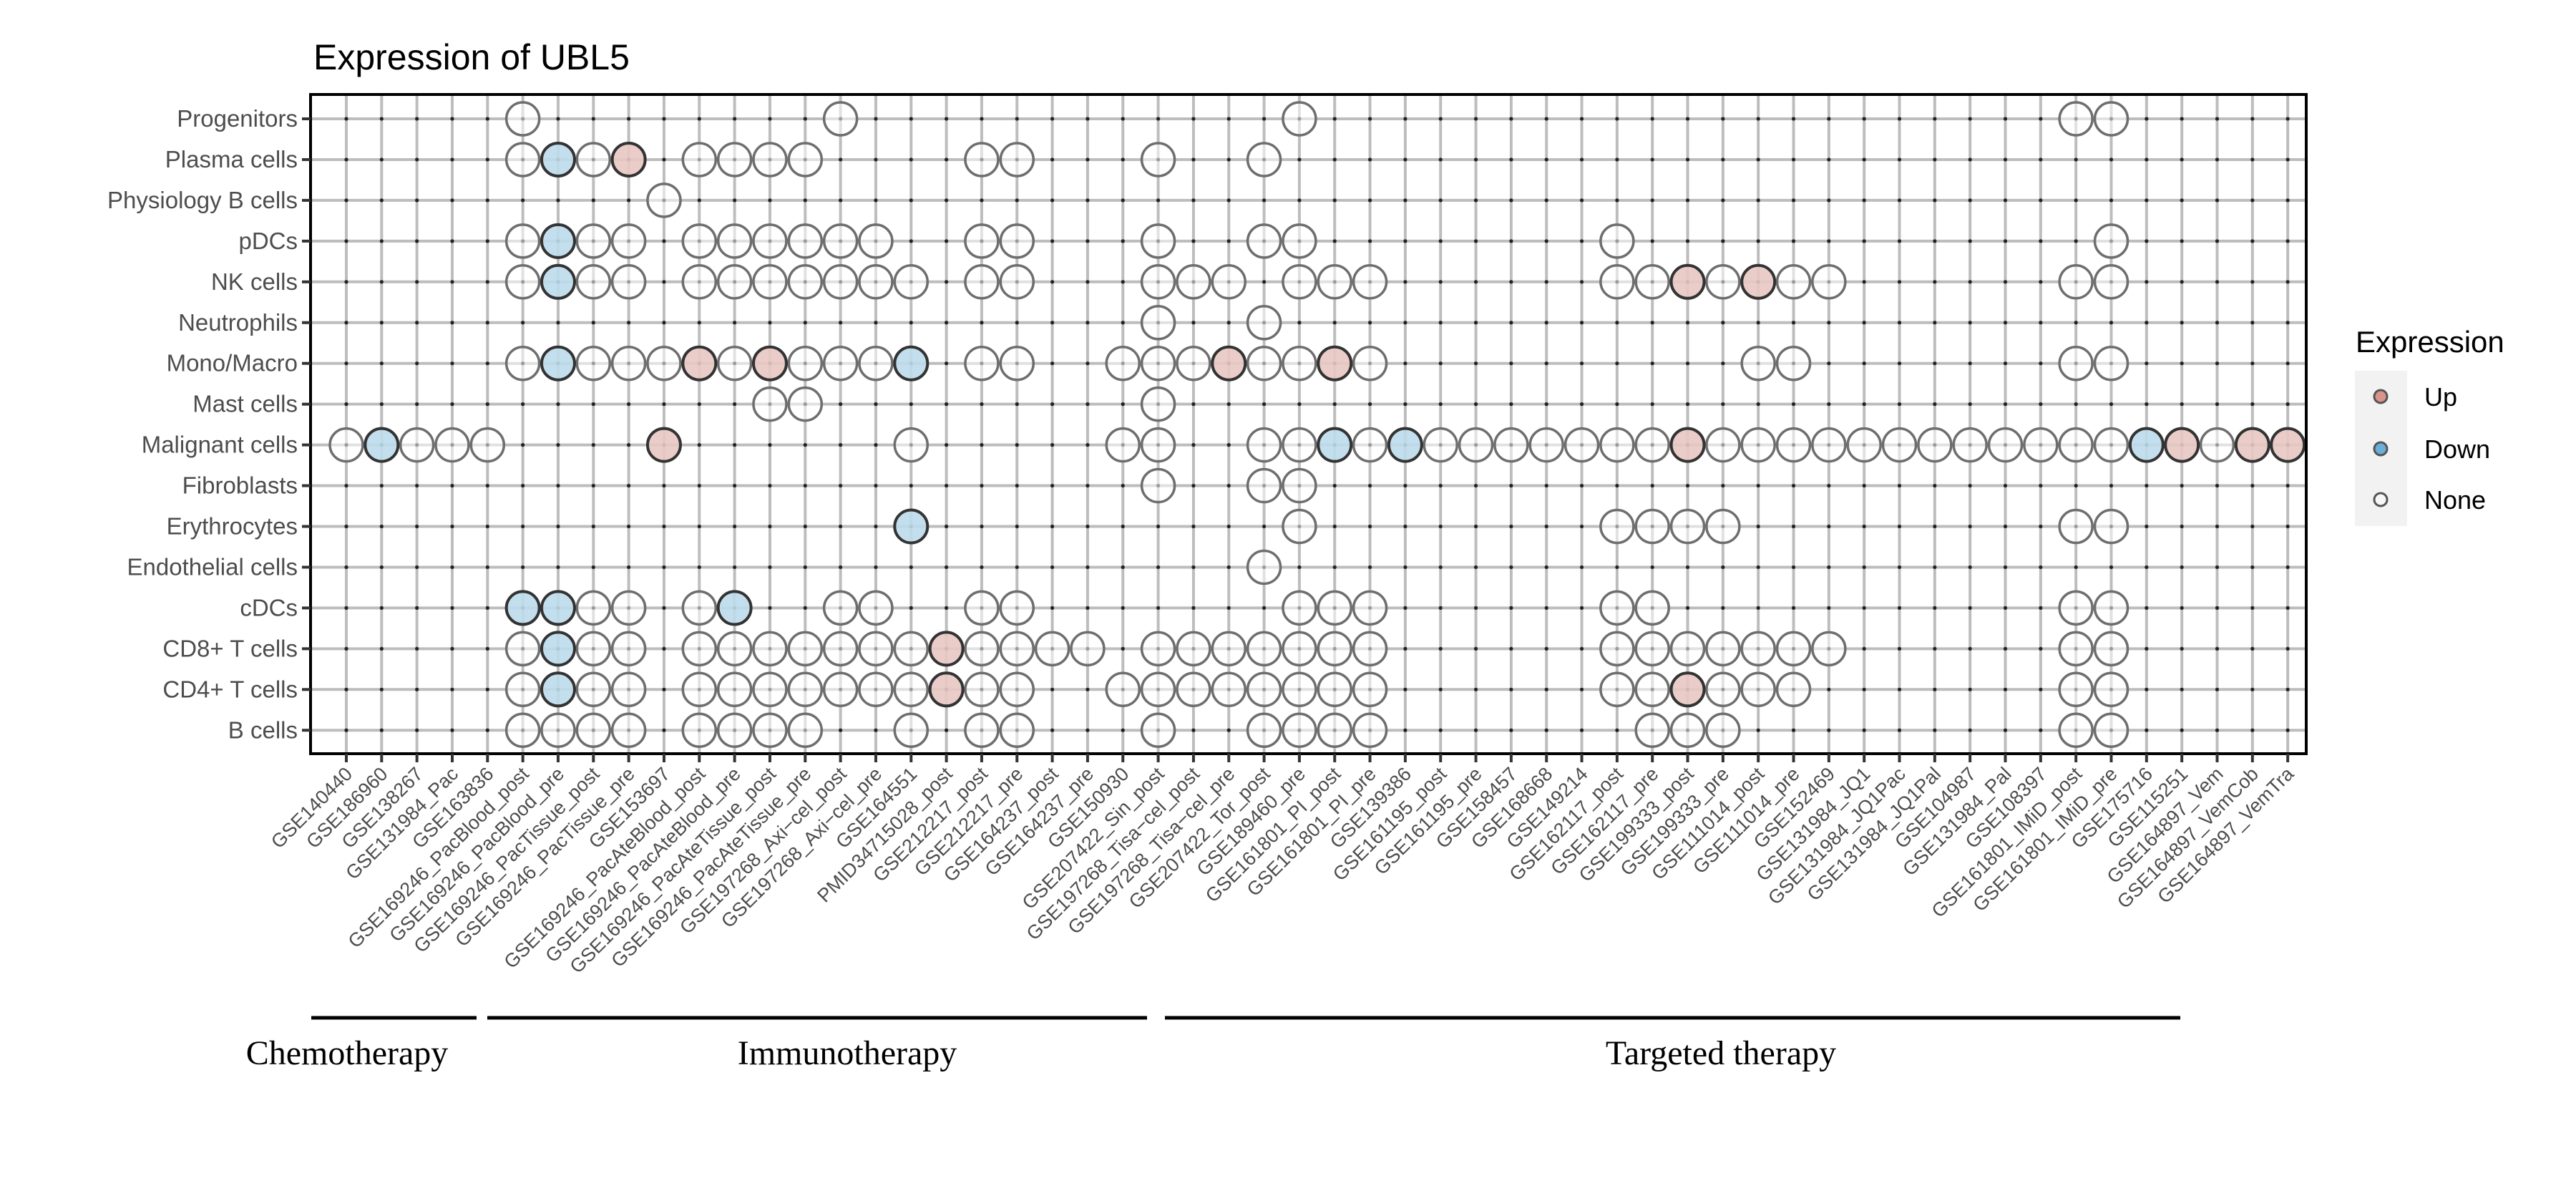 The height and width of the screenshot is (1181, 2576). What do you see at coordinates (2381, 499) in the screenshot?
I see `legend-key-none` at bounding box center [2381, 499].